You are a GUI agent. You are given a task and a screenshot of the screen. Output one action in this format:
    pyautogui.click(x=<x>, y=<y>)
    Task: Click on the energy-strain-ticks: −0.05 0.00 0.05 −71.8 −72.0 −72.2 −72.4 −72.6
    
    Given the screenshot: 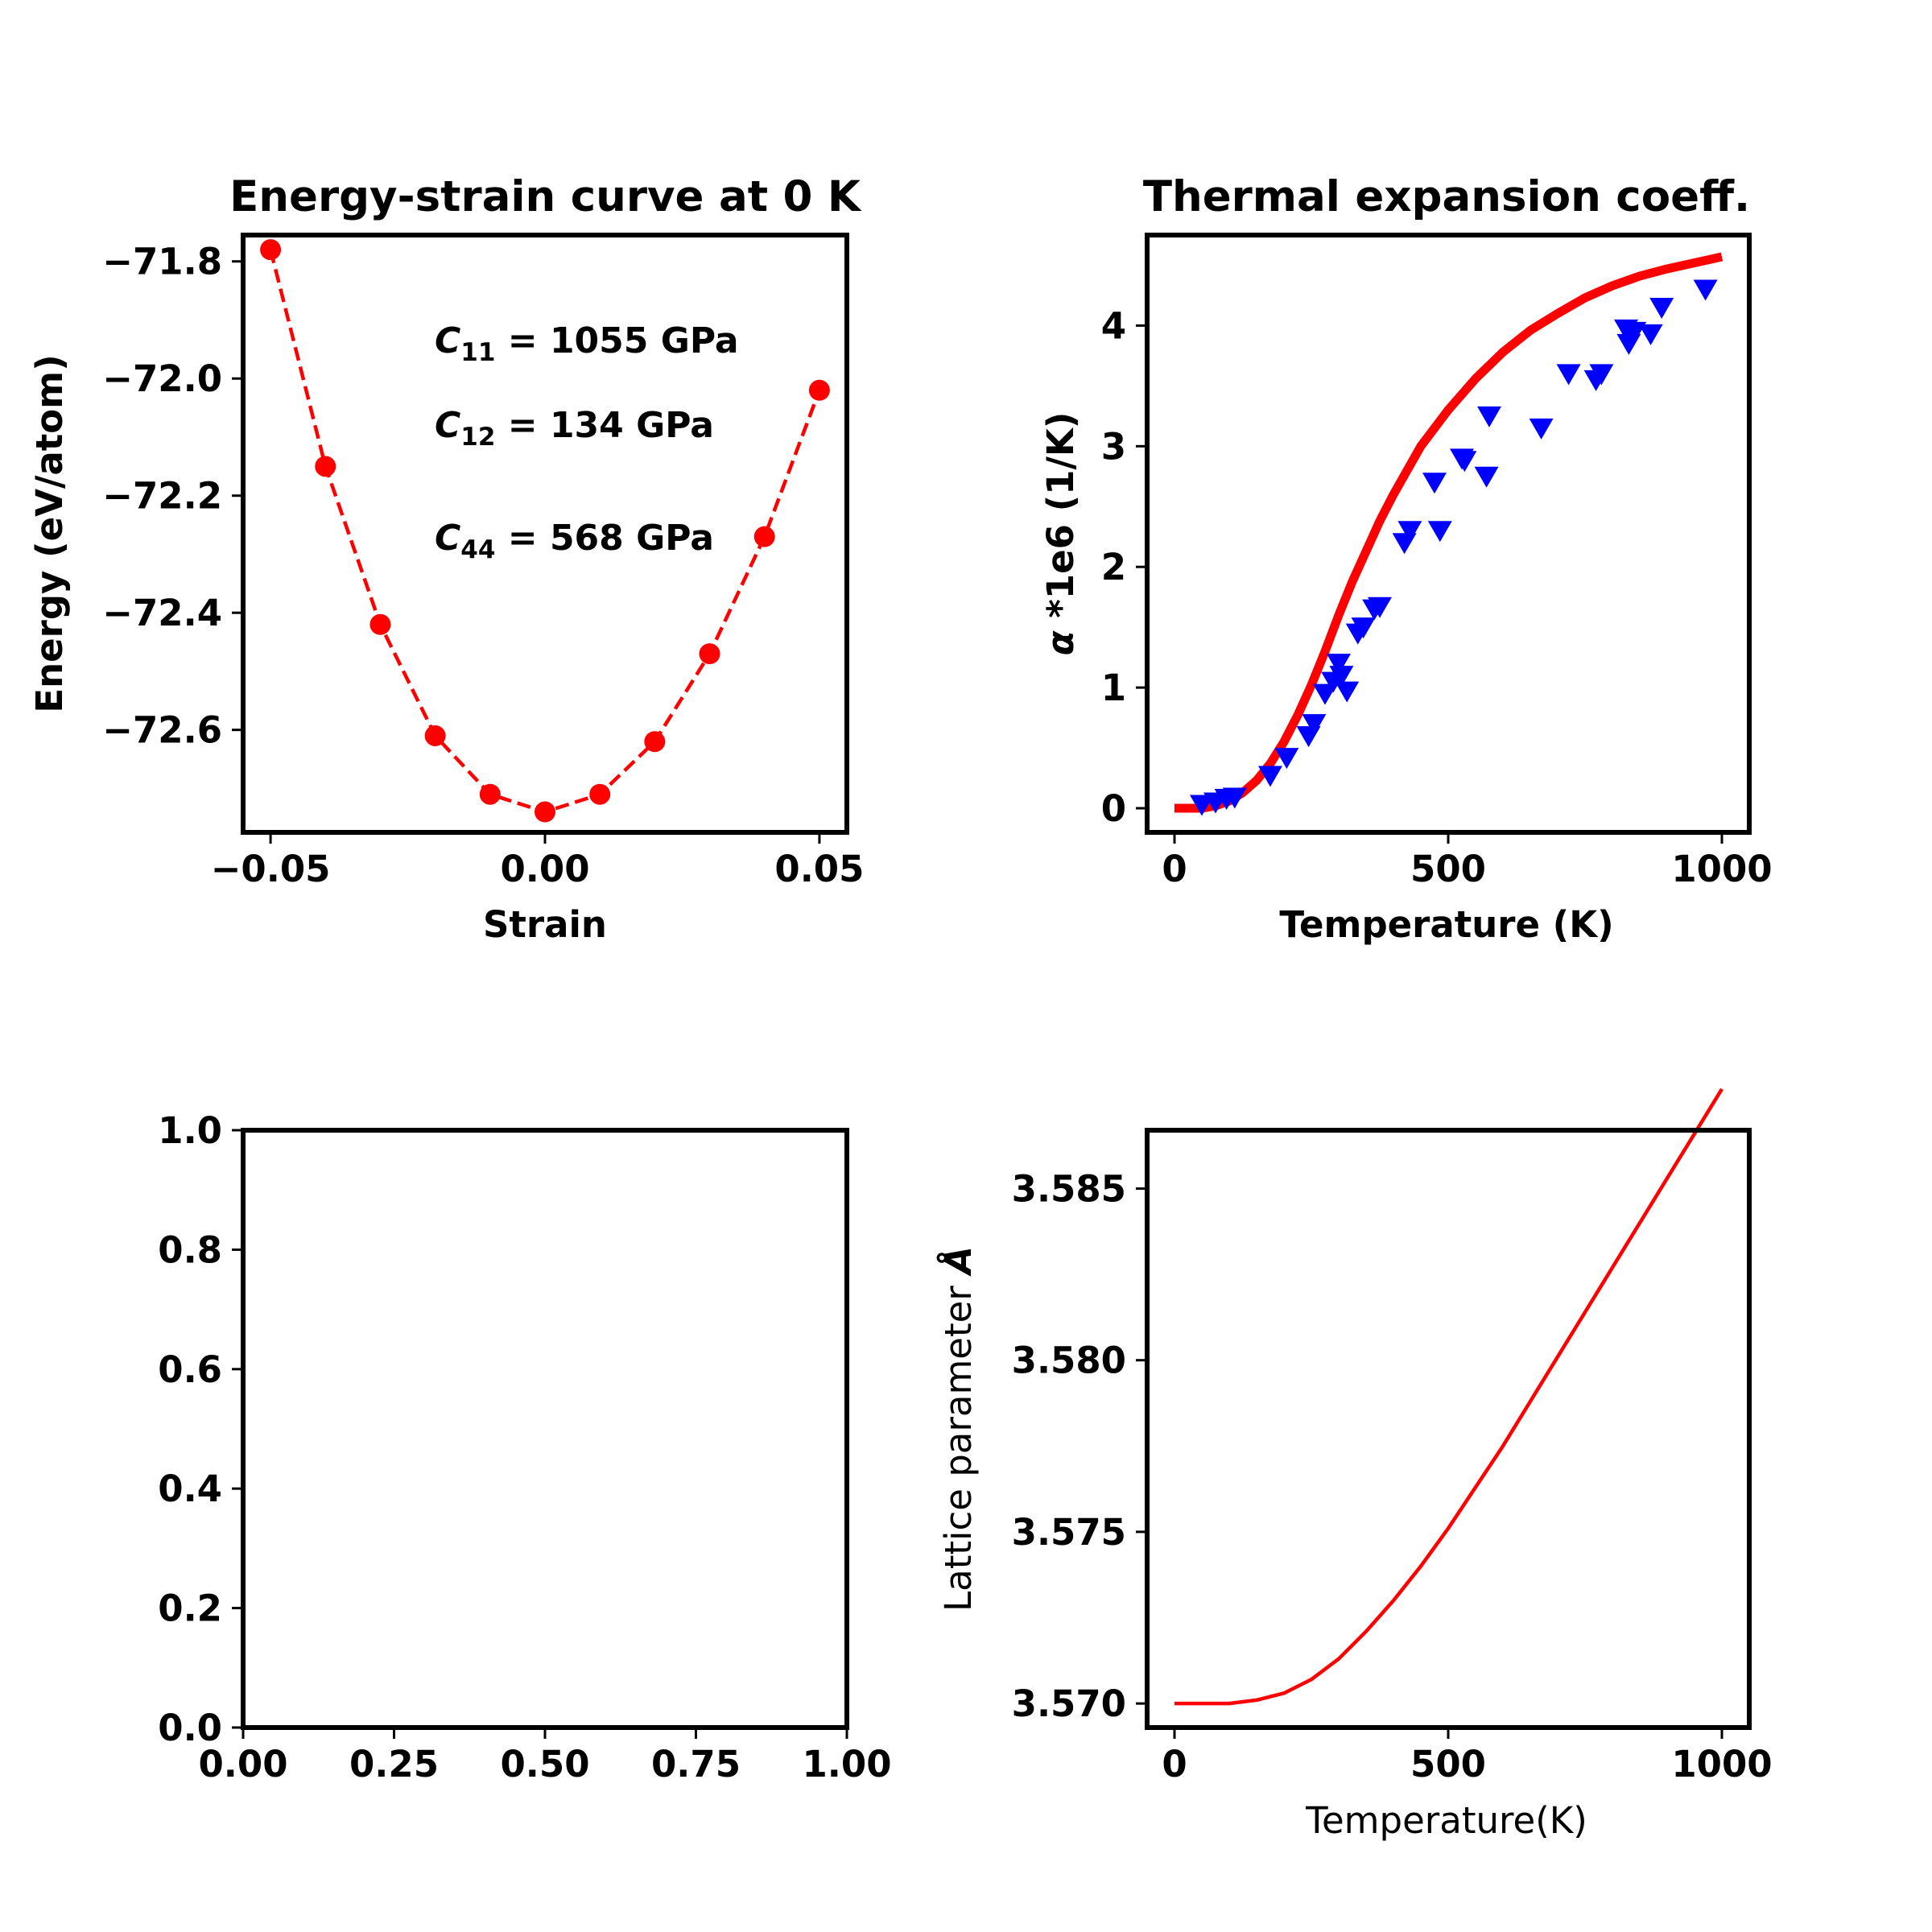 What is the action you would take?
    pyautogui.click(x=483, y=565)
    